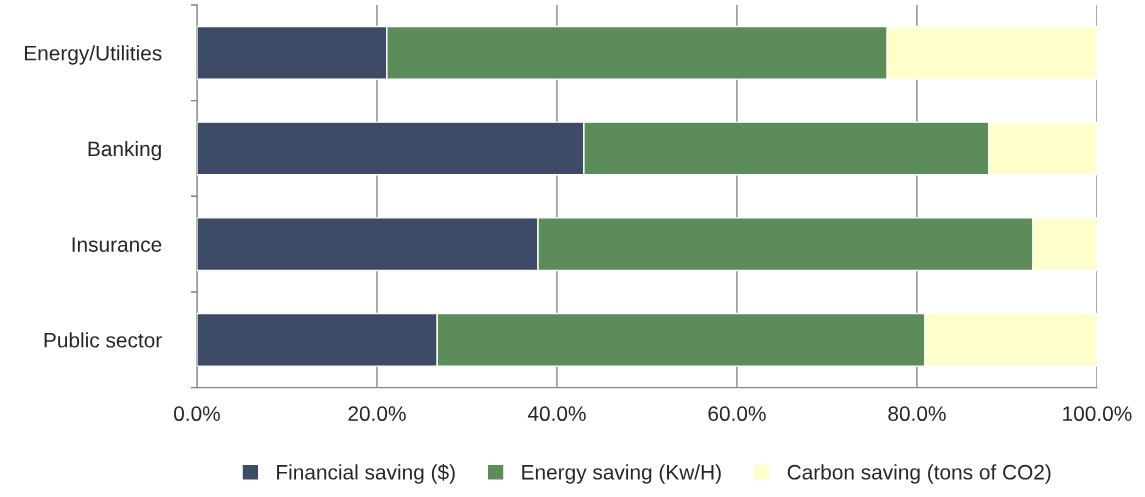 The image size is (1145, 497). What do you see at coordinates (377, 414) in the screenshot?
I see `x-tick-label: 20.0%` at bounding box center [377, 414].